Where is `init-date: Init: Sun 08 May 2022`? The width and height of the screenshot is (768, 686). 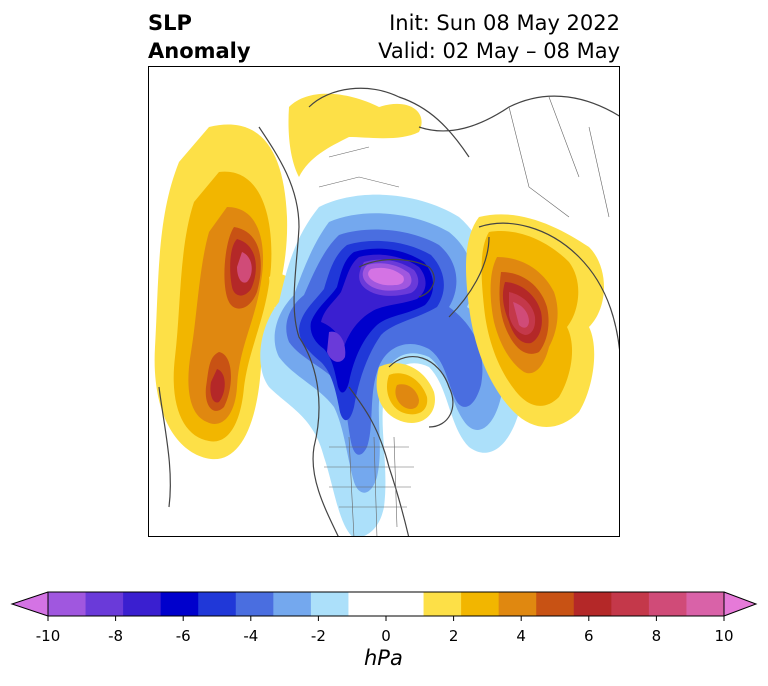
init-date: Init: Sun 08 May 2022 is located at coordinates (504, 23).